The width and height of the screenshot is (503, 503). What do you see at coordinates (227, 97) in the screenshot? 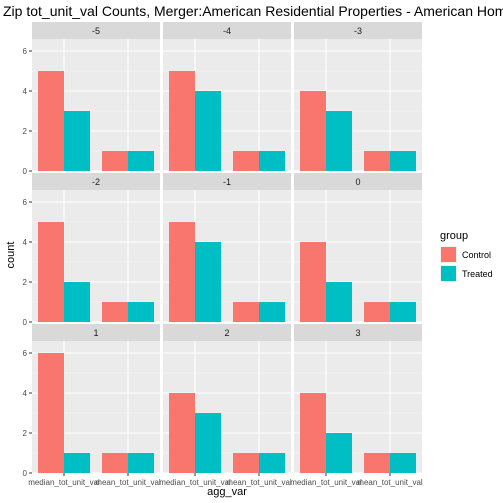
I see `facet-panel: -4` at bounding box center [227, 97].